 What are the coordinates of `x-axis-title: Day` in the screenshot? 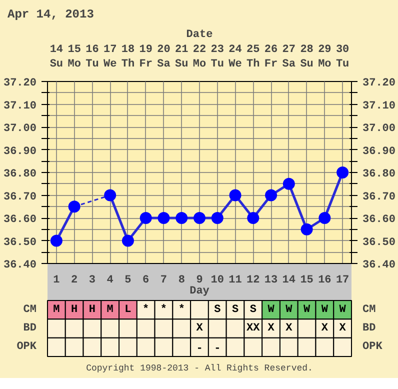 It's located at (200, 292).